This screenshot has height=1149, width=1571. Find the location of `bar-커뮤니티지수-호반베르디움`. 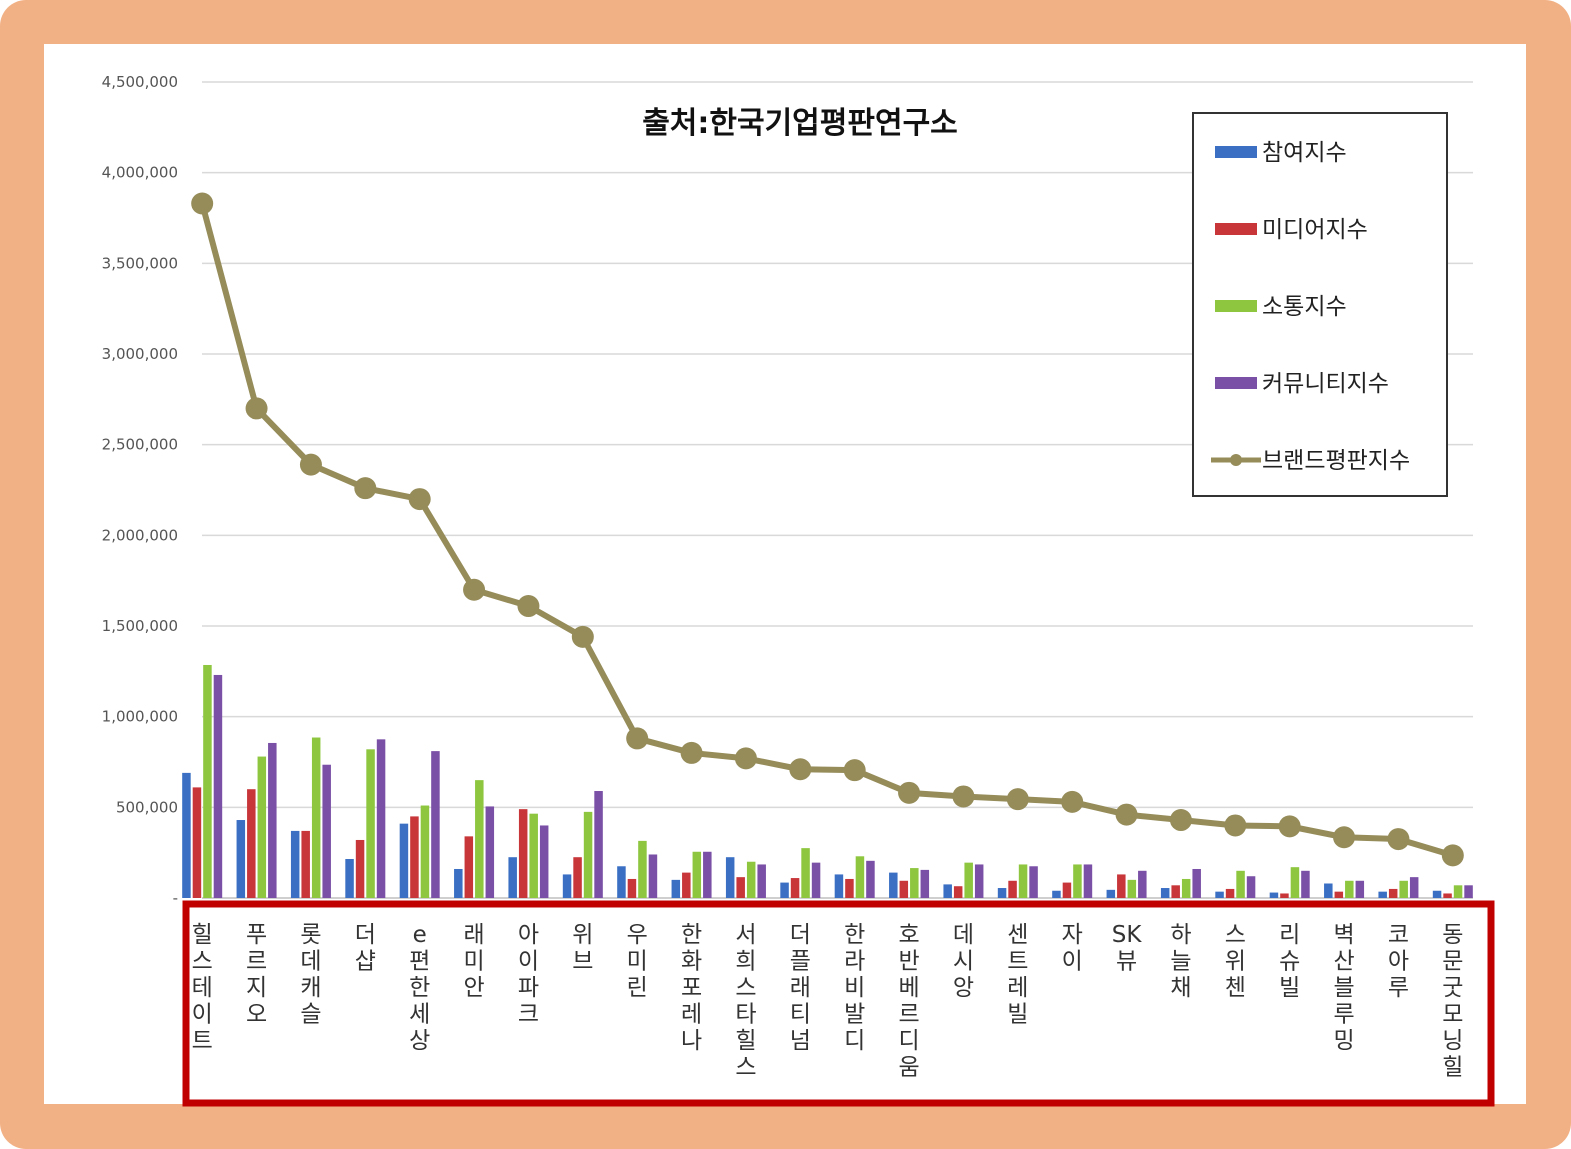

bar-커뮤니티지수-호반베르디움 is located at coordinates (925, 883).